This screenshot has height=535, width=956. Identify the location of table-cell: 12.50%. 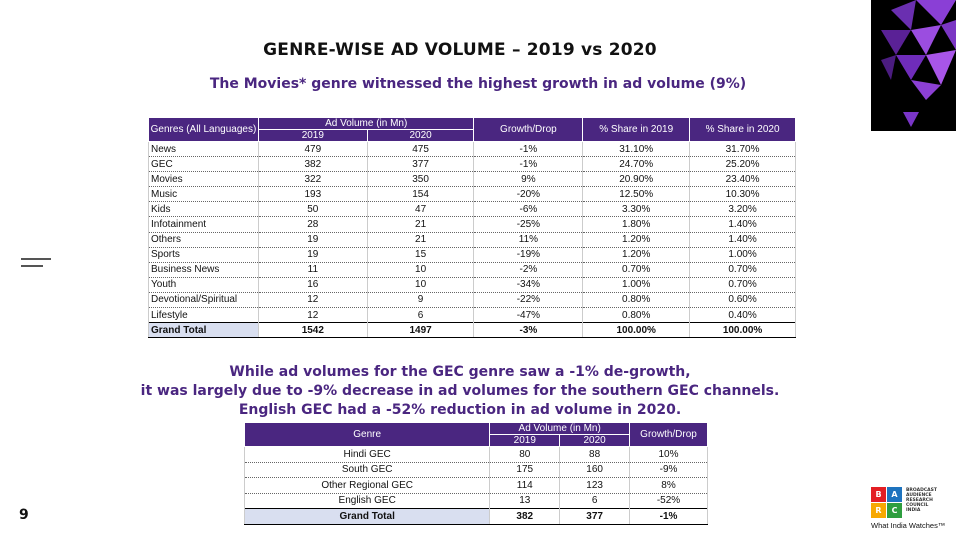
(636, 194).